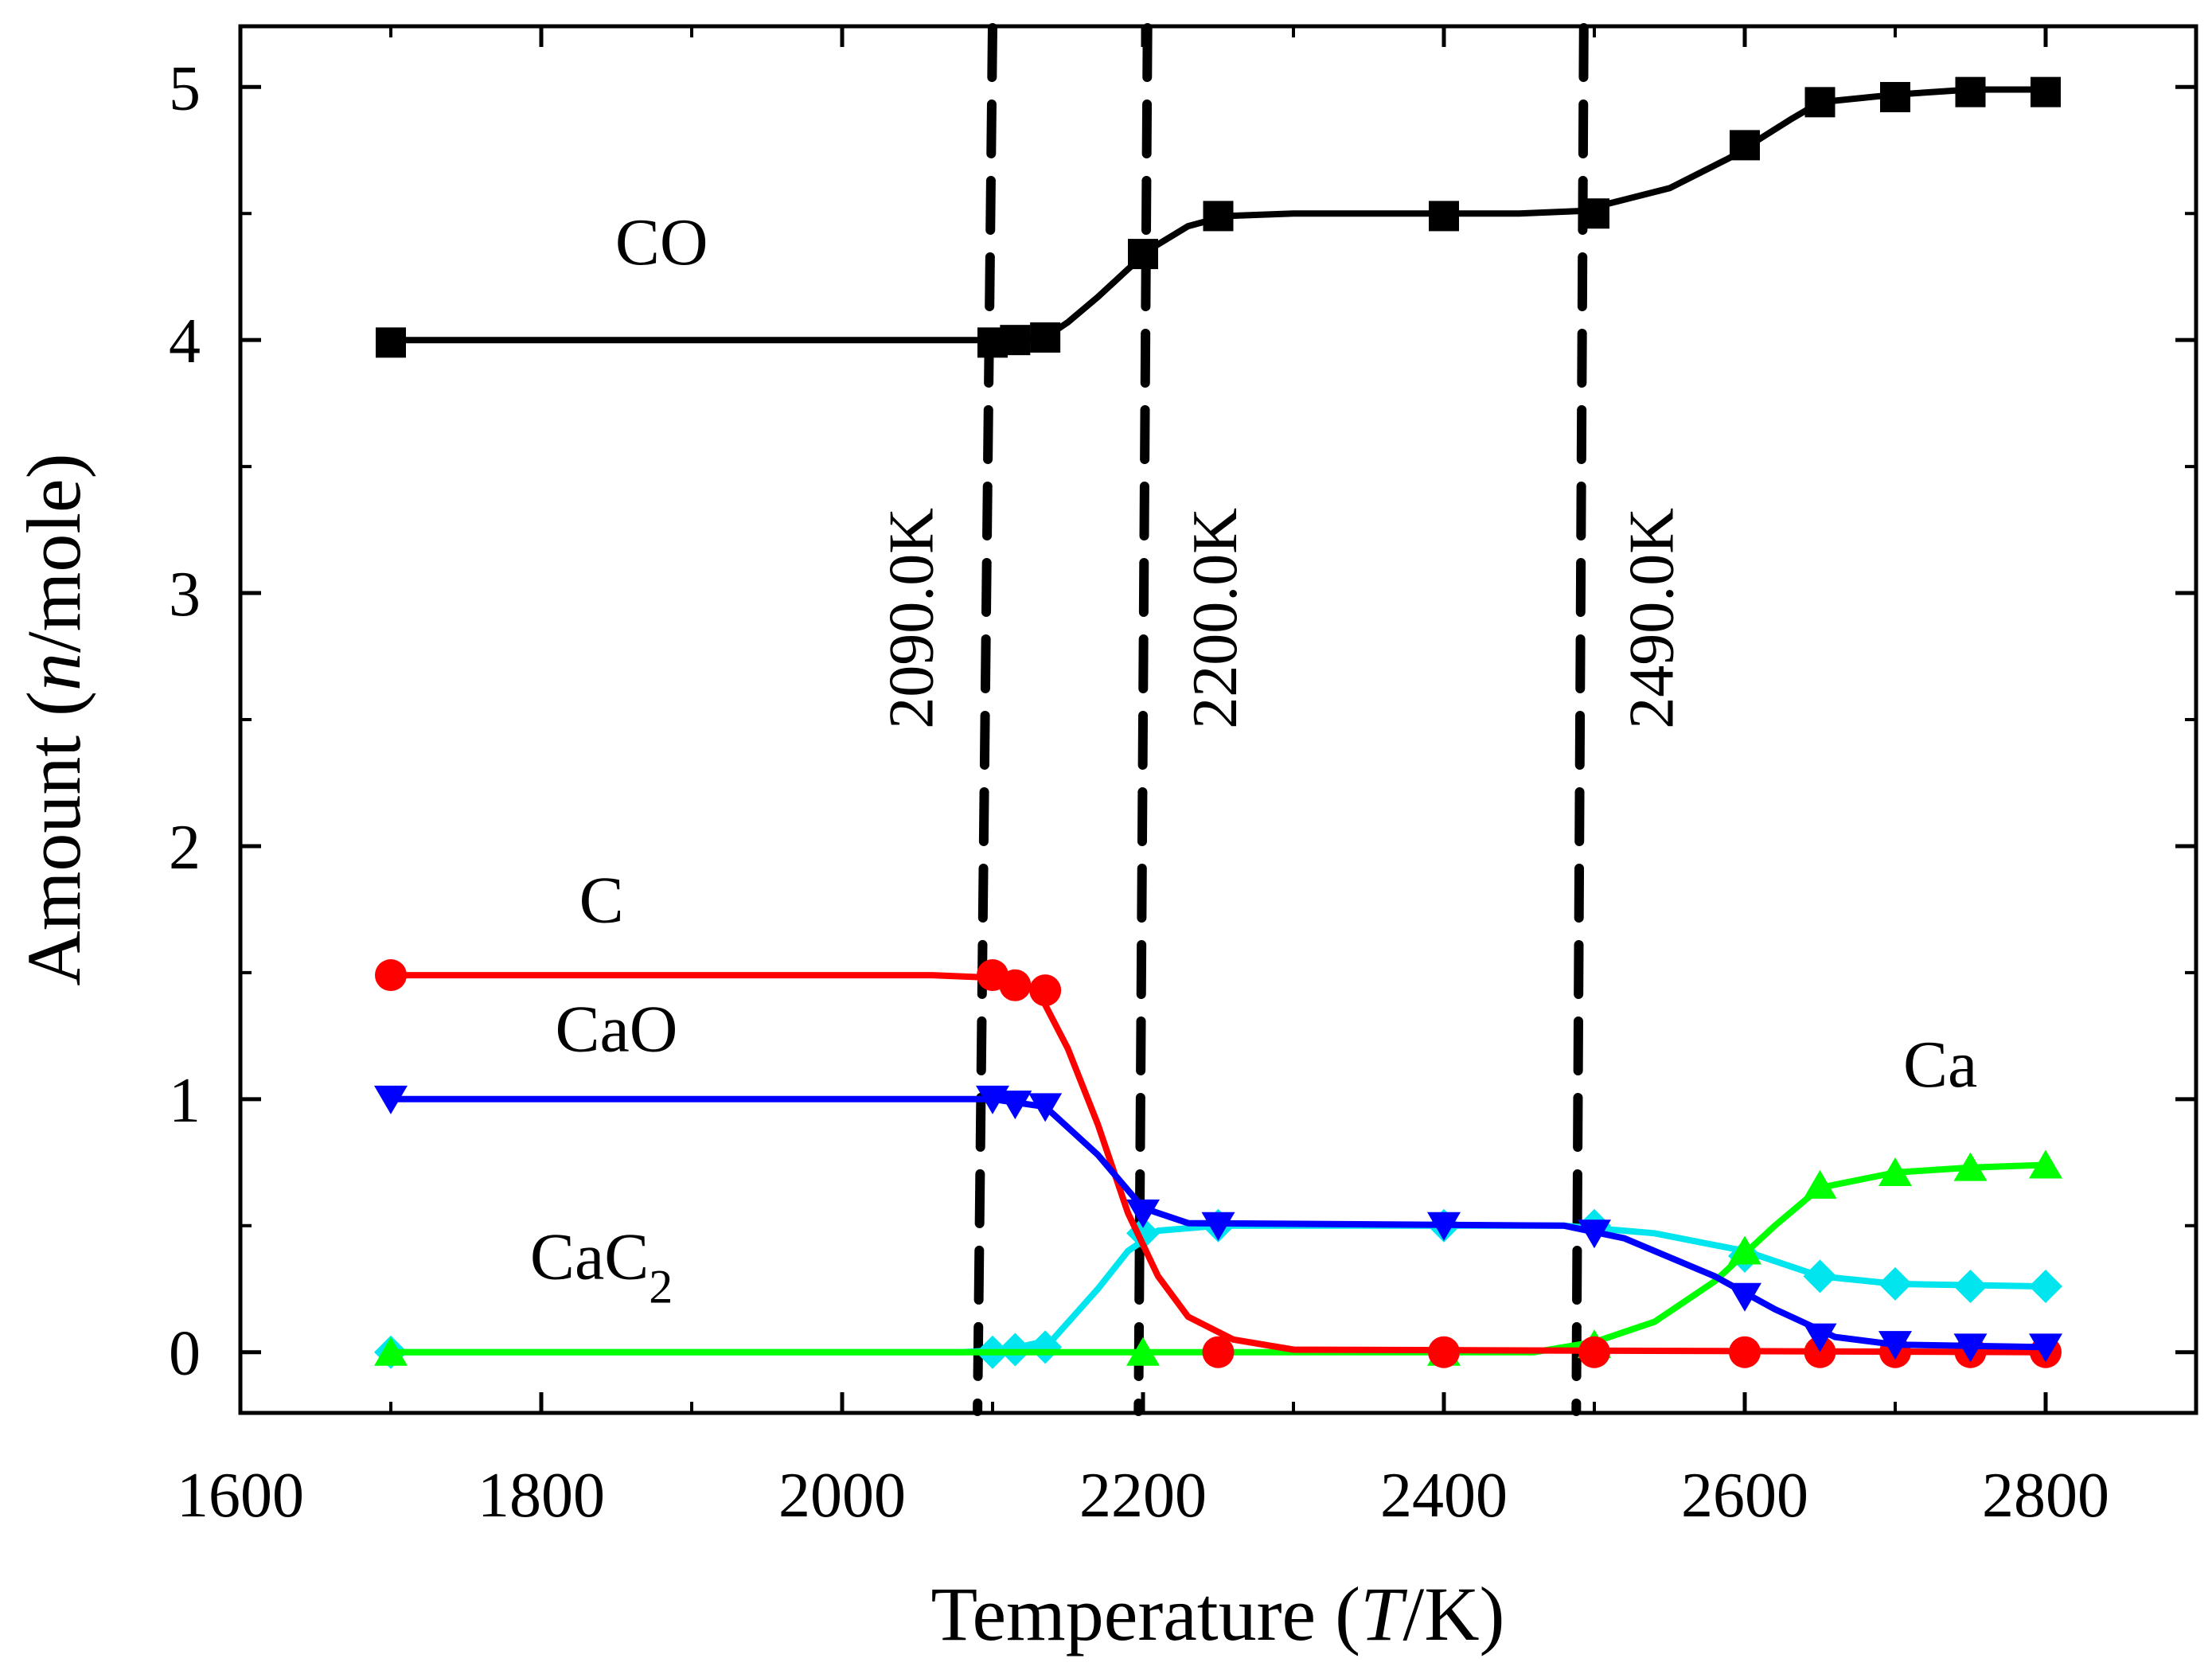 This screenshot has width=2212, height=1674. What do you see at coordinates (911, 618) in the screenshot?
I see `vline-label-0: 2090.0K` at bounding box center [911, 618].